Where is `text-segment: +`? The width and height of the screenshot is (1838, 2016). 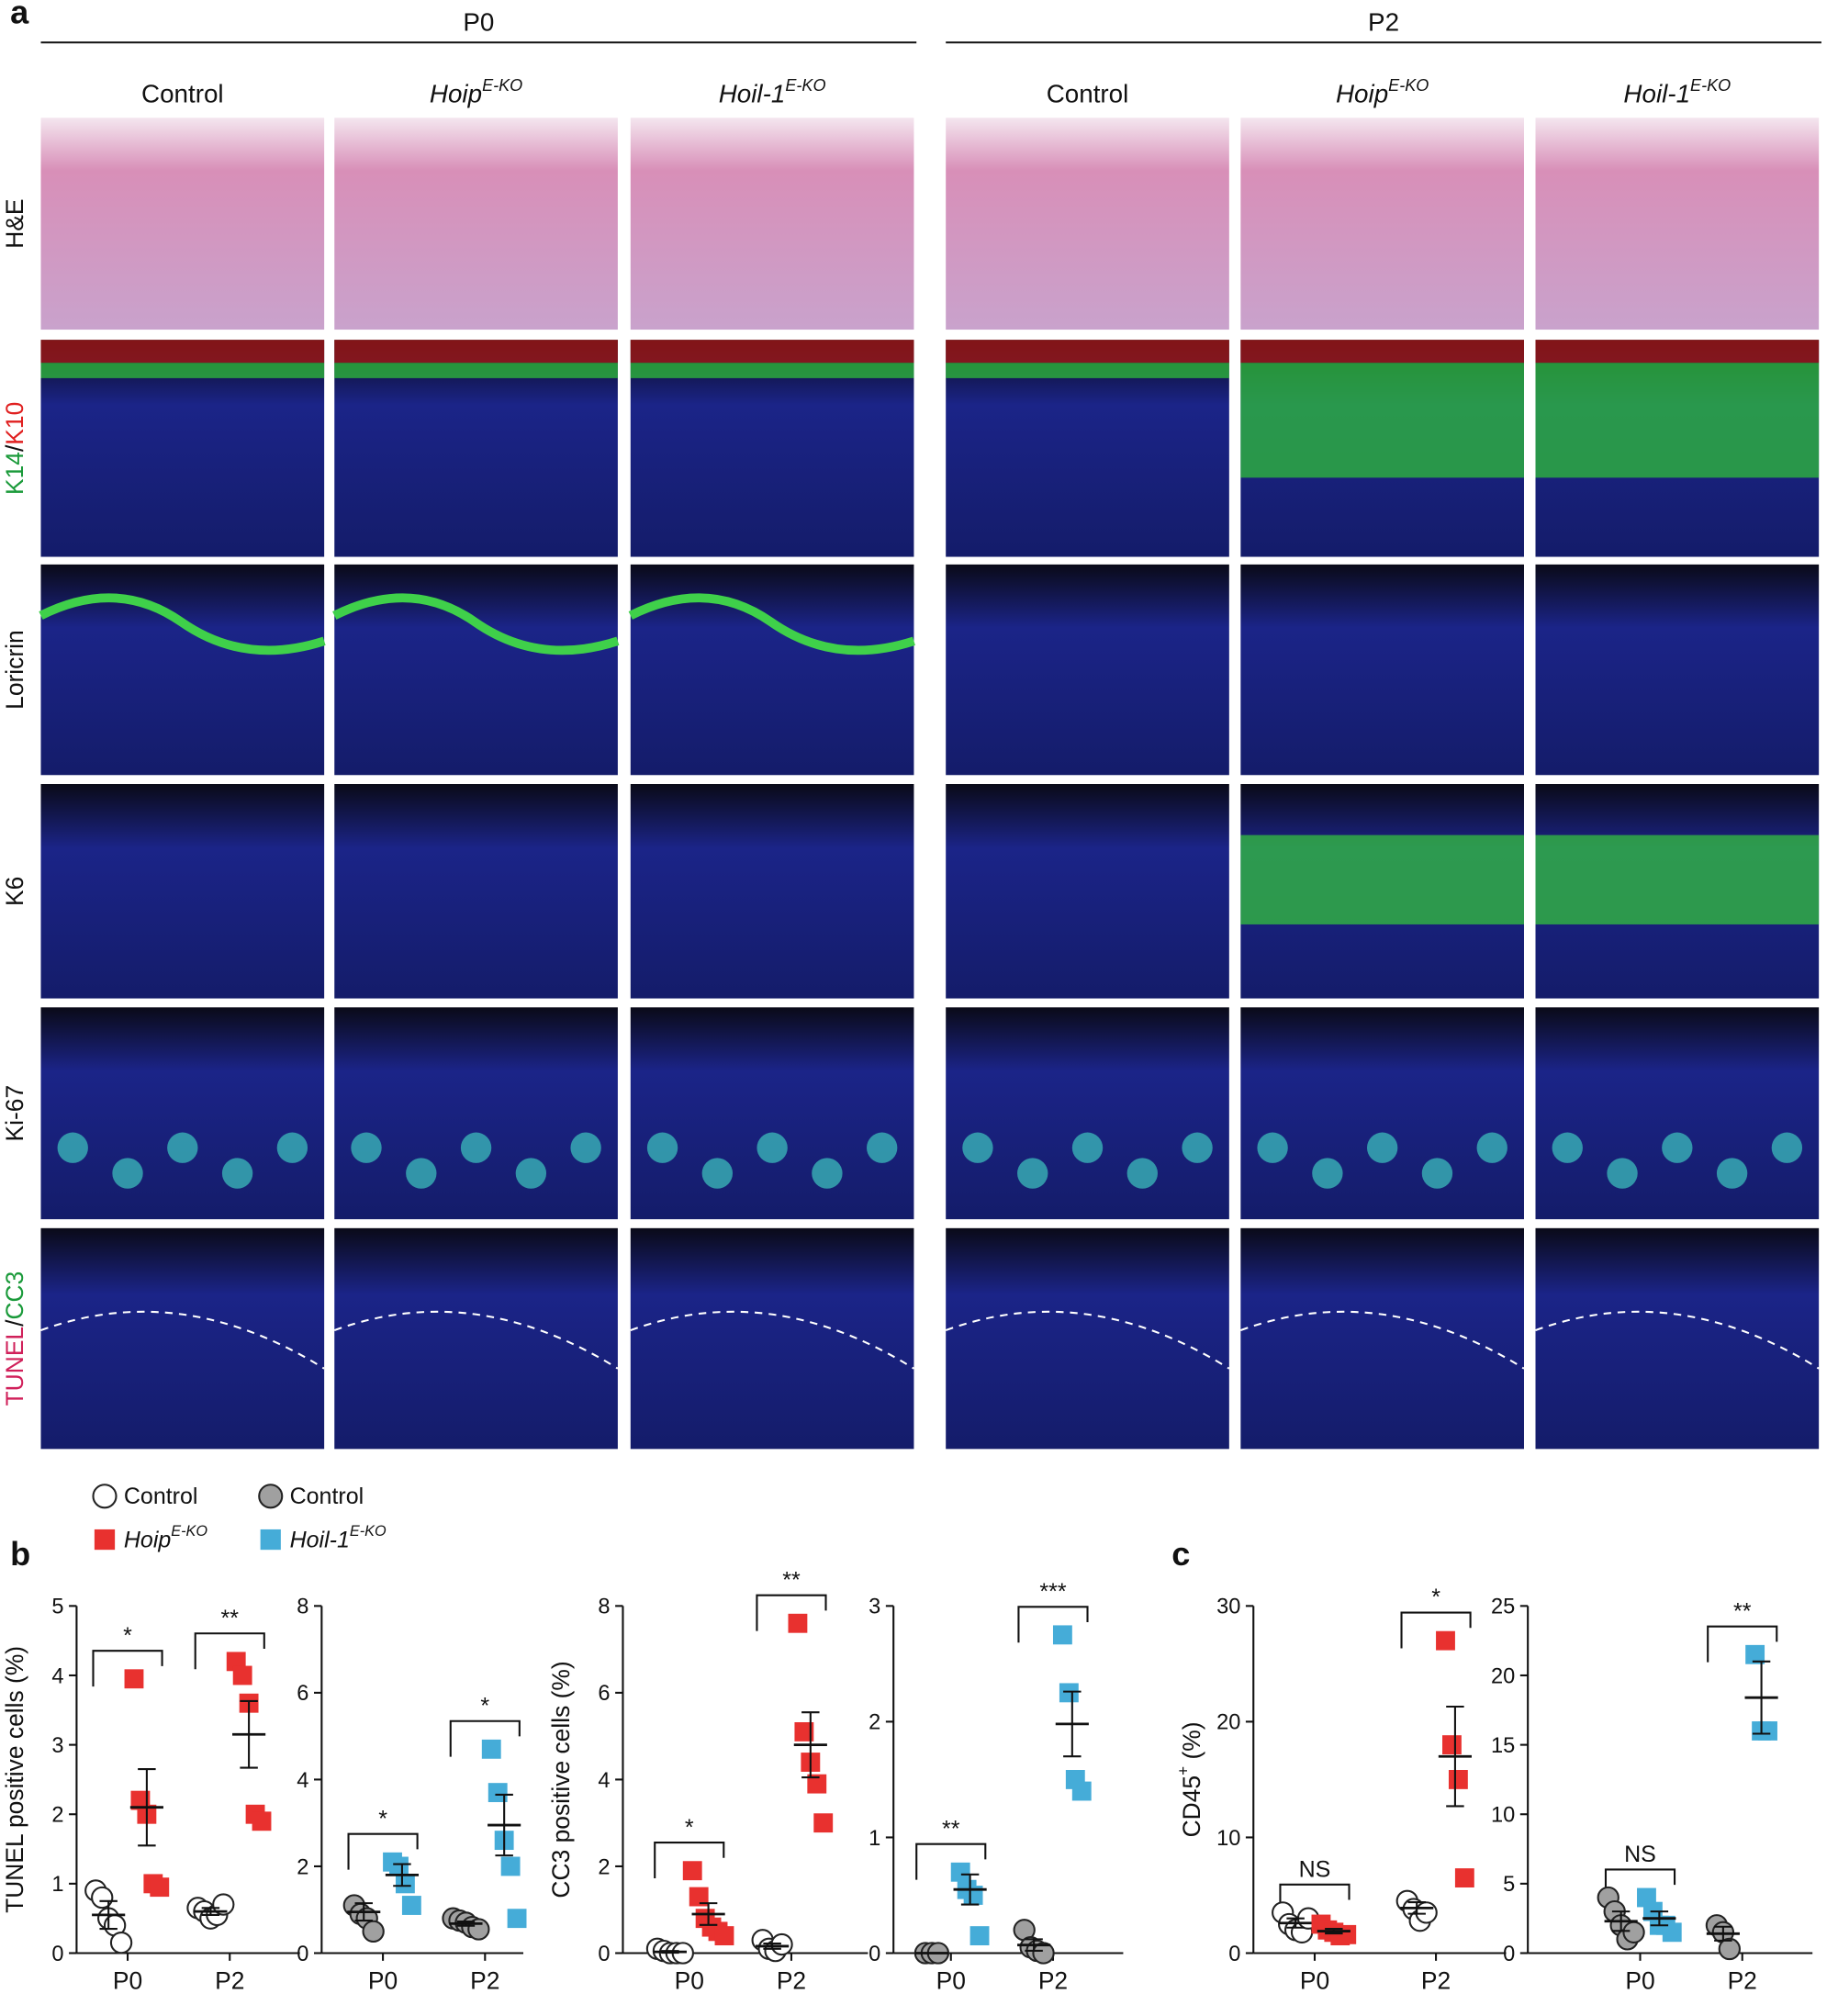 text-segment: + is located at coordinates (1182, 1770).